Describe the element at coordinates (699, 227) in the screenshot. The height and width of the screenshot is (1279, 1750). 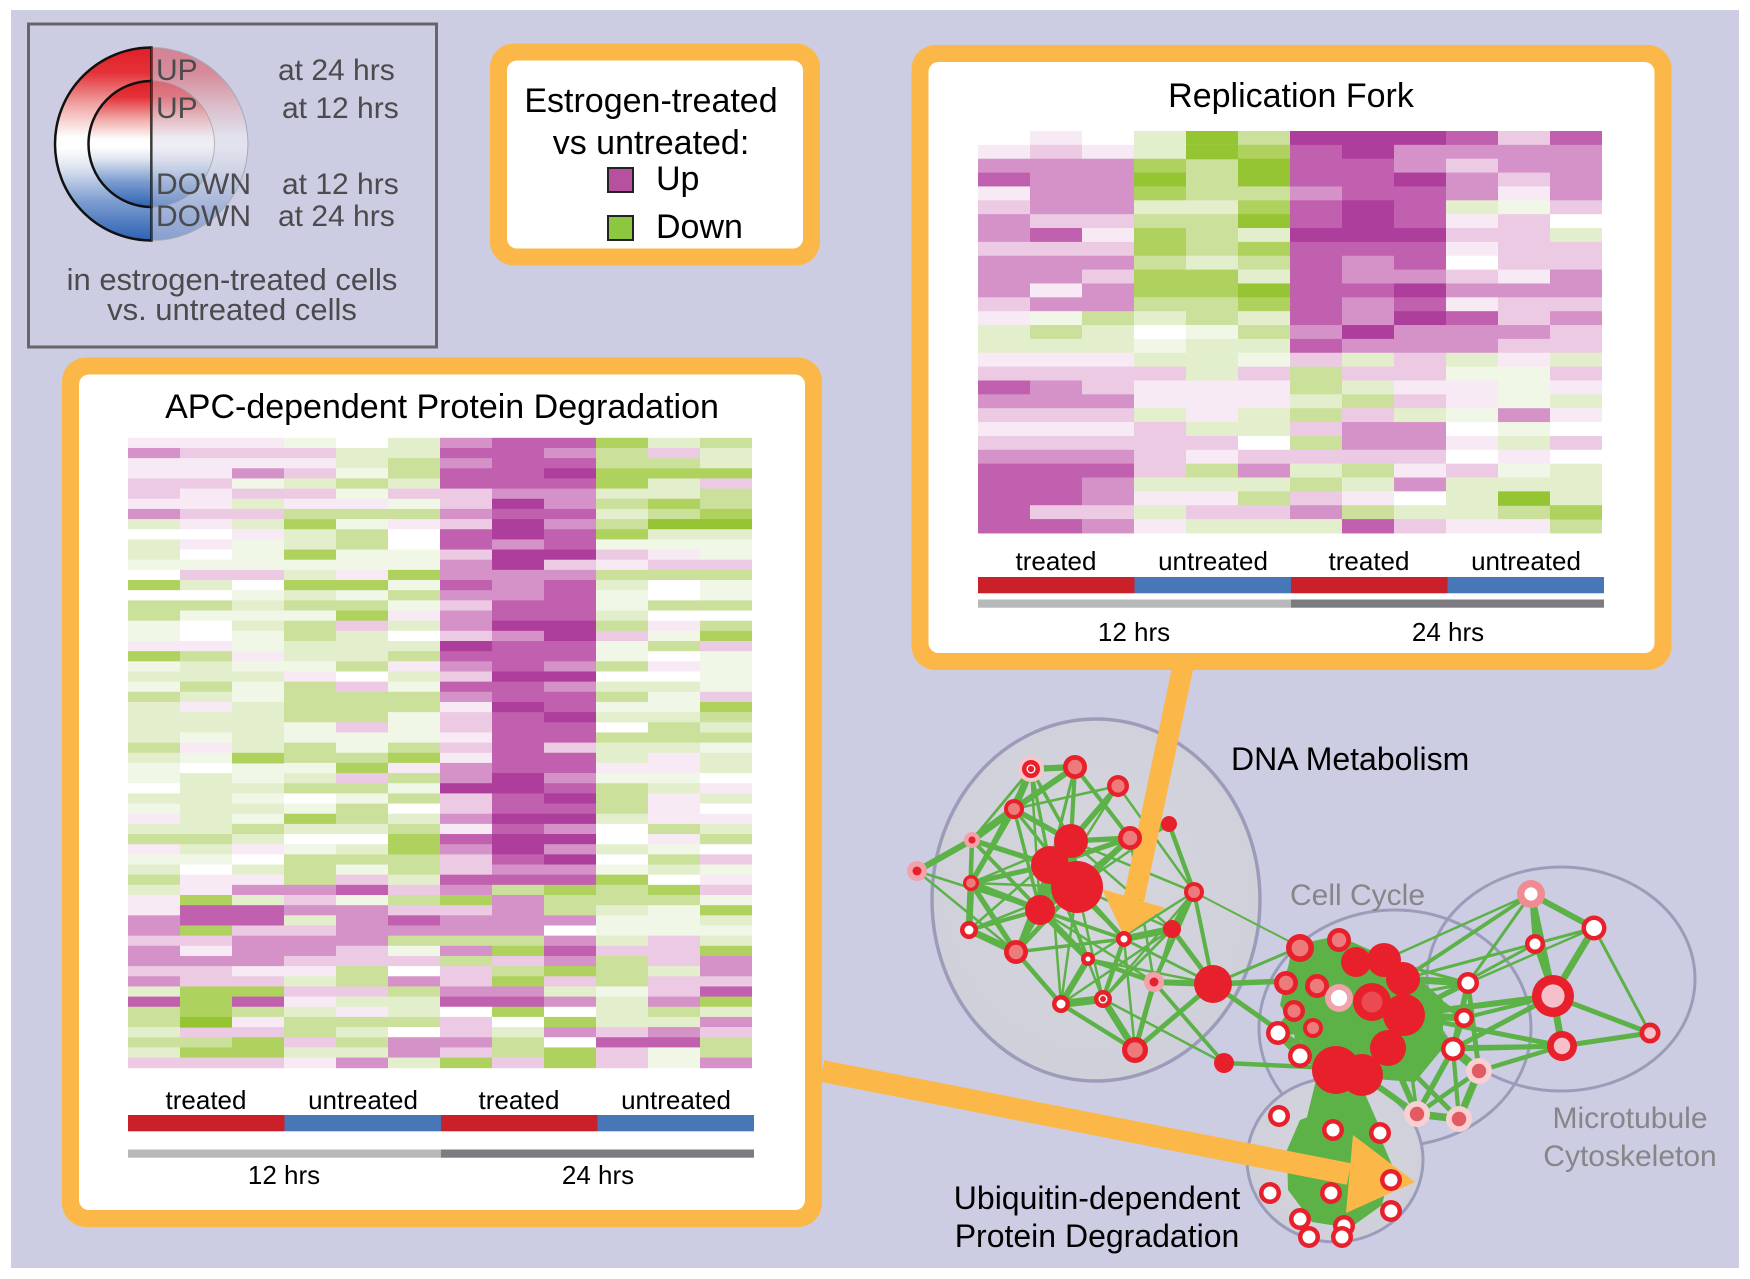
I see `svg-text: Down` at that location.